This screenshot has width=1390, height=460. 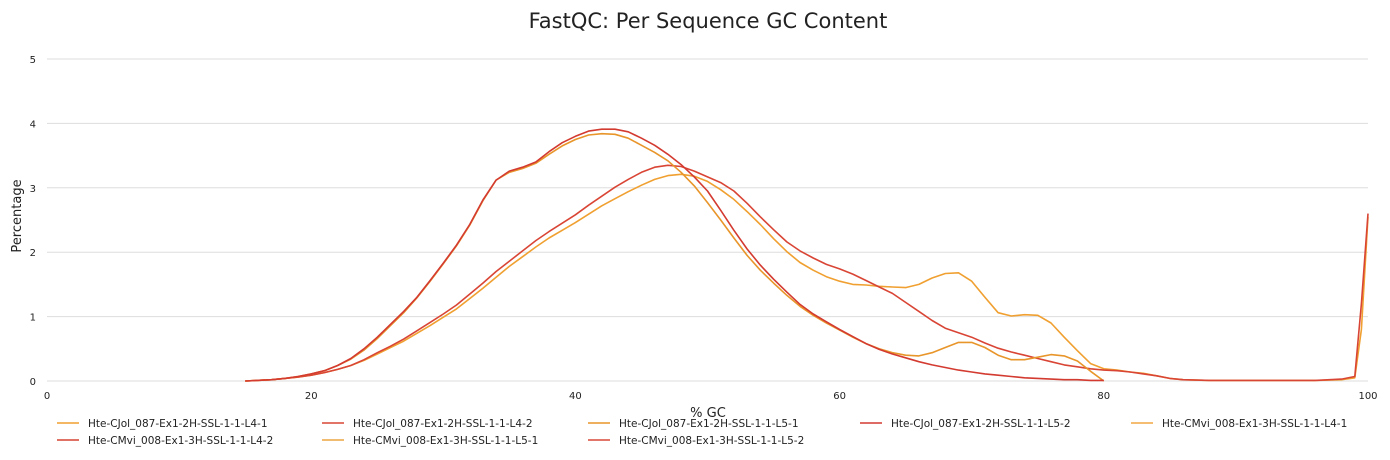 What do you see at coordinates (33, 189) in the screenshot?
I see `y-tick-label: 3` at bounding box center [33, 189].